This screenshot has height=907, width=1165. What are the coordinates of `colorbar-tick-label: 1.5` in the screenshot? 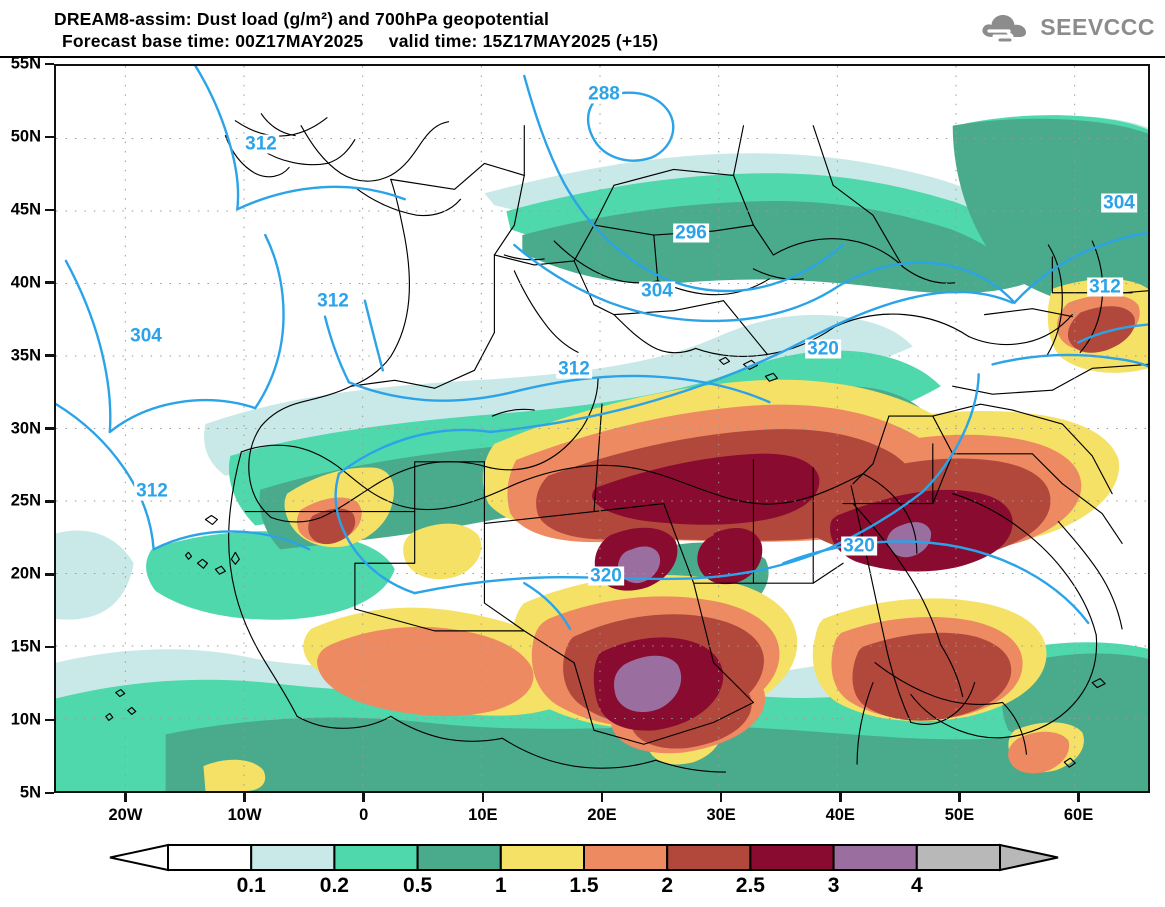 It's located at (584, 885).